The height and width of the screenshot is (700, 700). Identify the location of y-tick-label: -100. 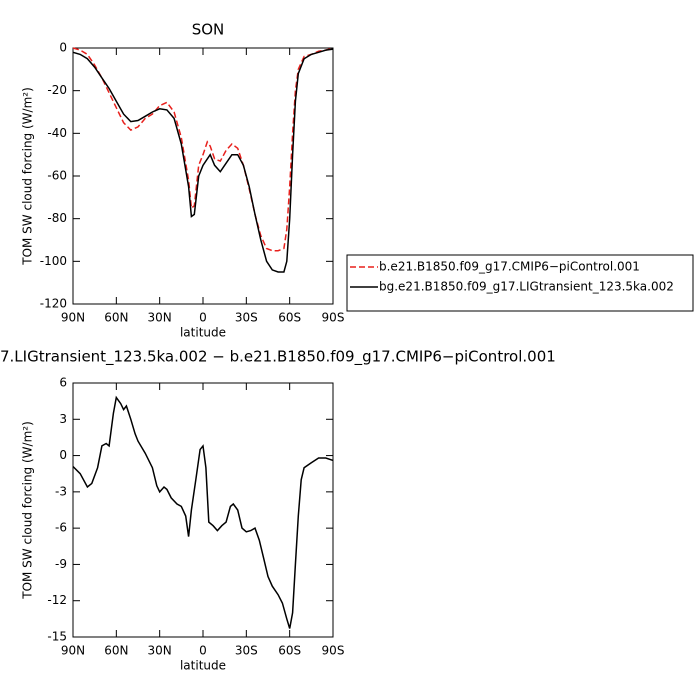
(53, 261).